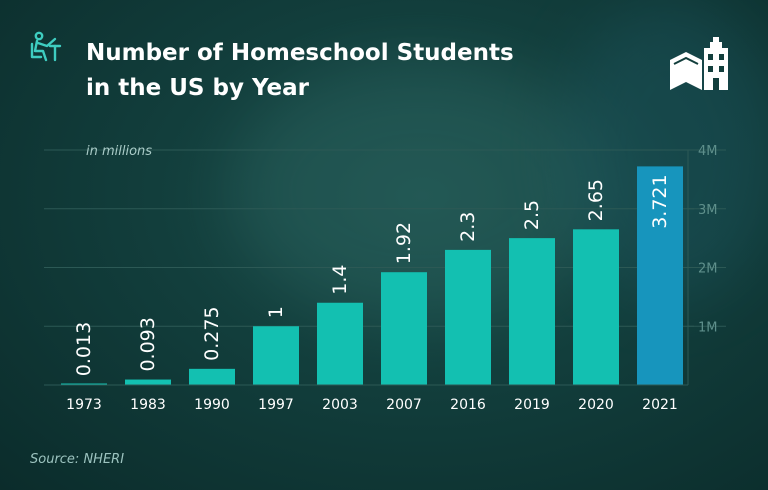  I want to click on value-label-1997: 1, so click(276, 312).